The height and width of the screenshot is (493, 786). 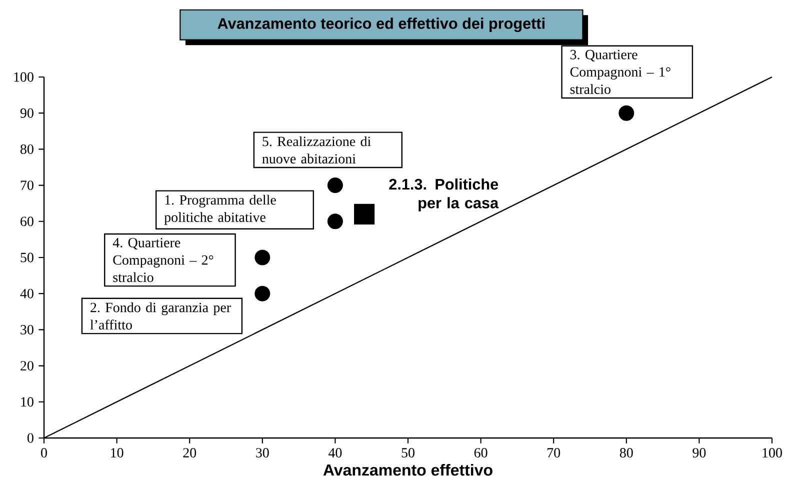 What do you see at coordinates (27, 185) in the screenshot?
I see `y-tick-label: 70` at bounding box center [27, 185].